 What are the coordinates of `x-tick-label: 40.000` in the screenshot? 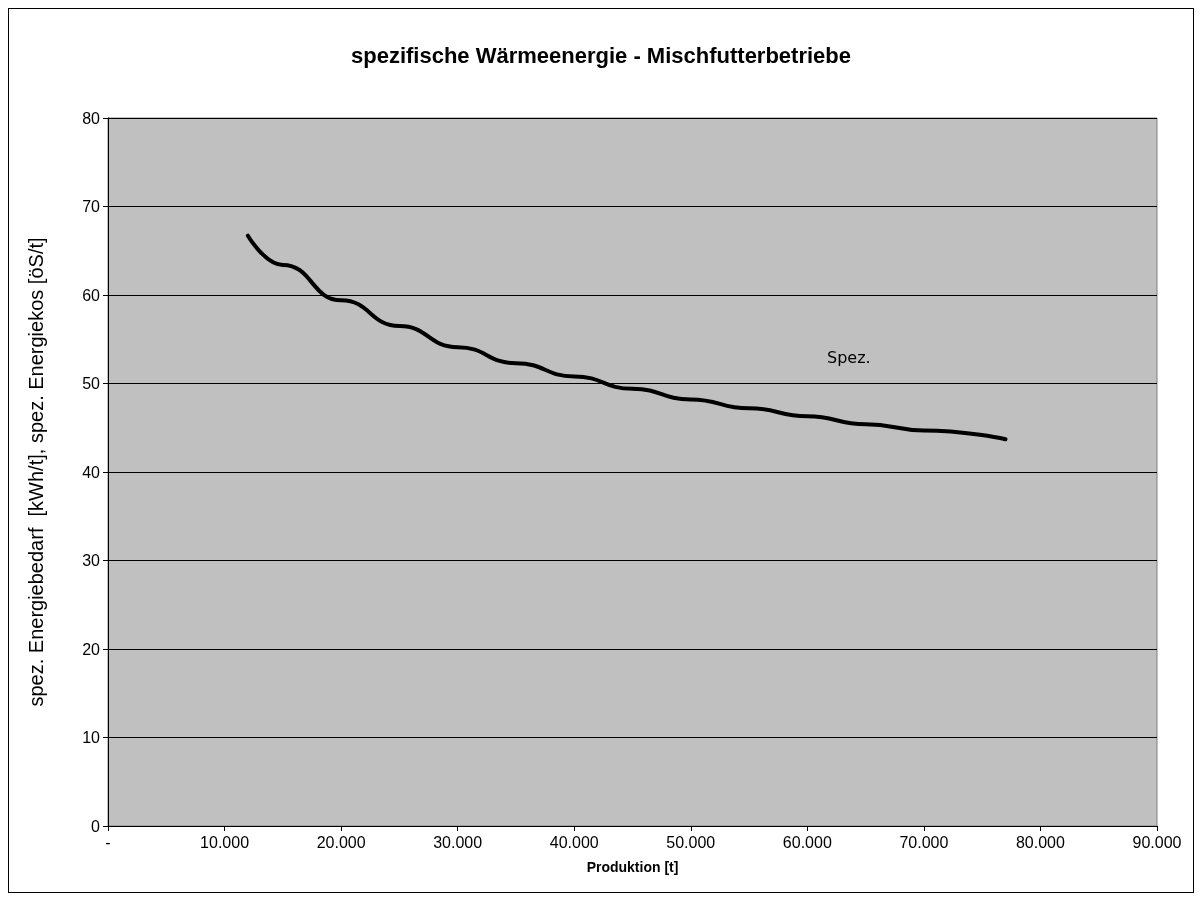 It's located at (574, 842).